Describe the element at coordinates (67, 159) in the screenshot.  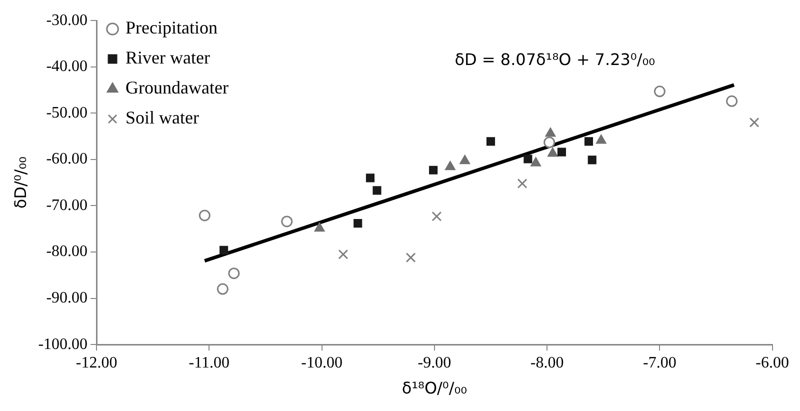
I see `y-tick-label: -60.00` at that location.